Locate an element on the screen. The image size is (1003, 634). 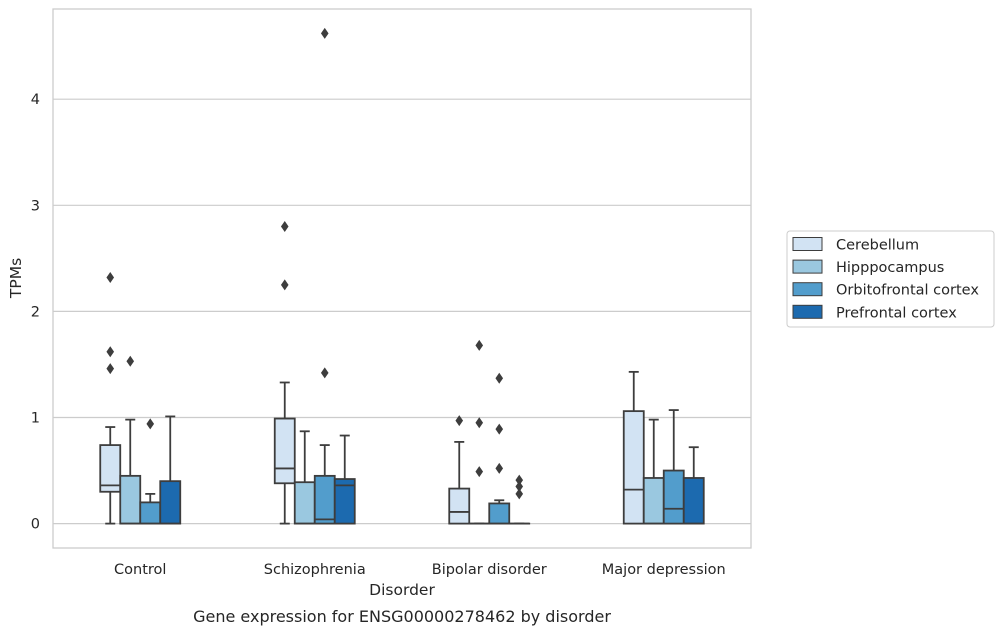
y-tick-label: 4 is located at coordinates (35, 100).